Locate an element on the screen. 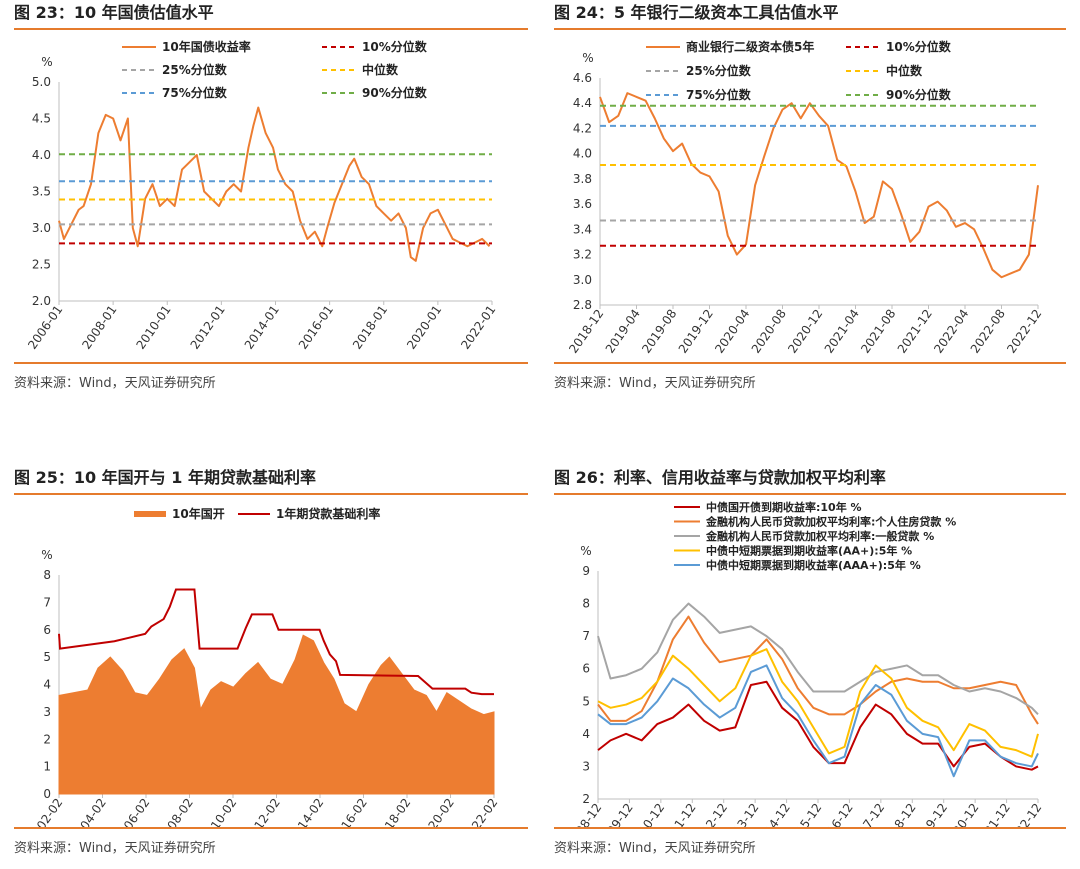  y-tick-label: 4.4 is located at coordinates (582, 103).